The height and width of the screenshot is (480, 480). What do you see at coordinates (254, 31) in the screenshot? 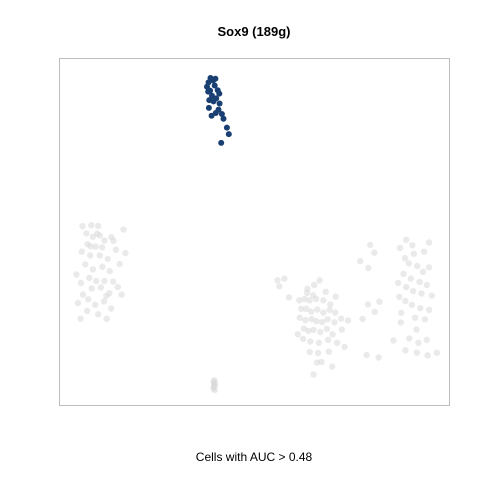
I see `chart-title: Sox9 (189g)` at bounding box center [254, 31].